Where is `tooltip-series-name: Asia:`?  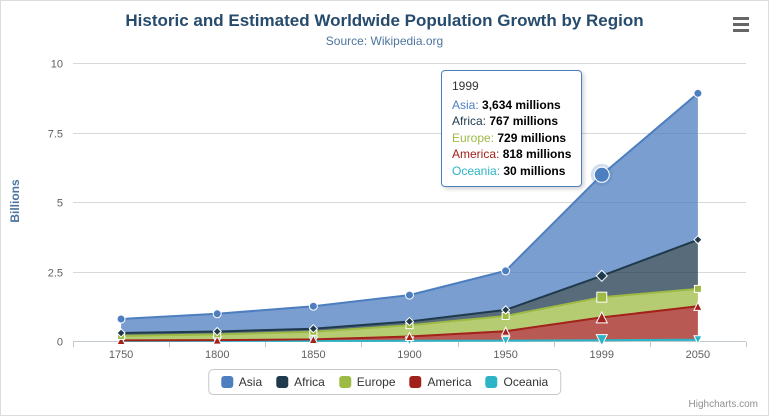
tooltip-series-name: Asia: is located at coordinates (467, 104).